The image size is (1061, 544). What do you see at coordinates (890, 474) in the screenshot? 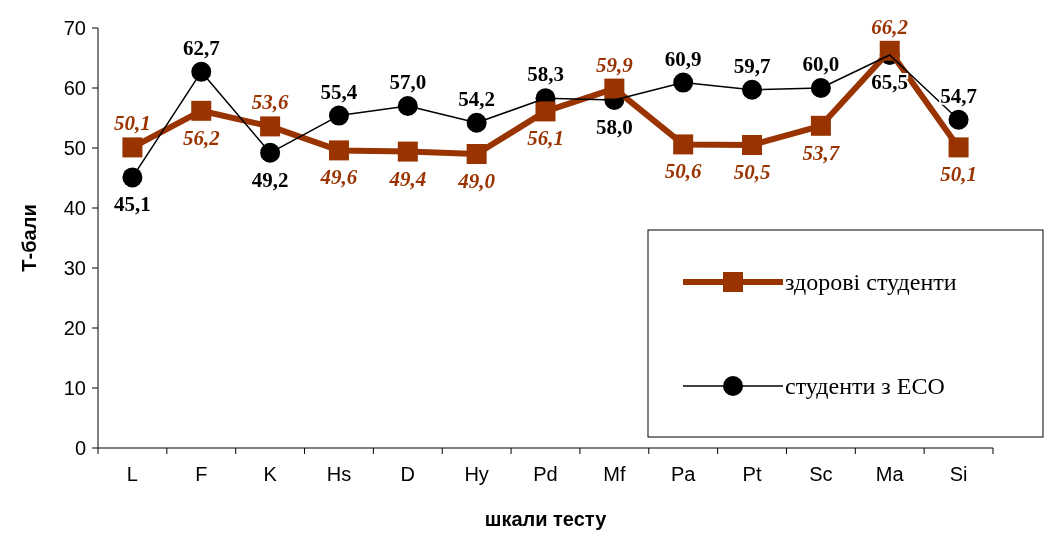
I see `x-tick-label: Ma` at bounding box center [890, 474].